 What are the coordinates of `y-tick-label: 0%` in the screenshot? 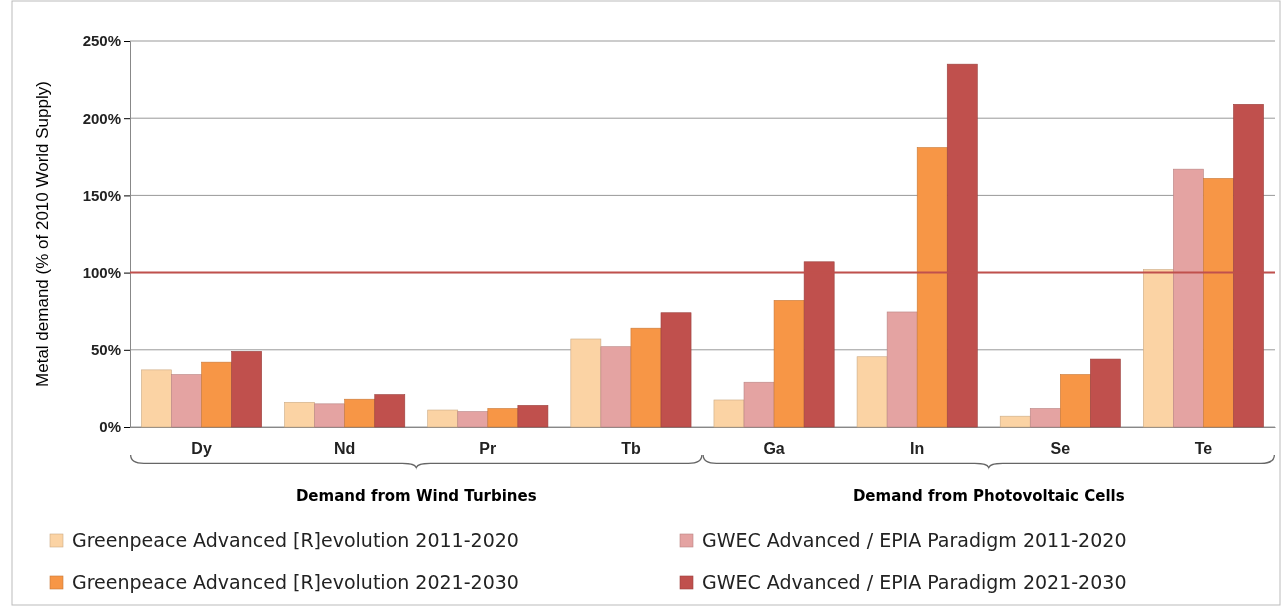 It's located at (110, 427).